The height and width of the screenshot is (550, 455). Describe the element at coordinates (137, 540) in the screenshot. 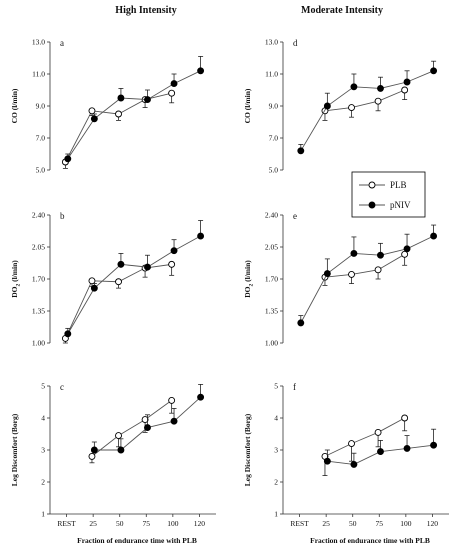

I see `x-axis-title: Fraction of endurance time with PLB` at that location.